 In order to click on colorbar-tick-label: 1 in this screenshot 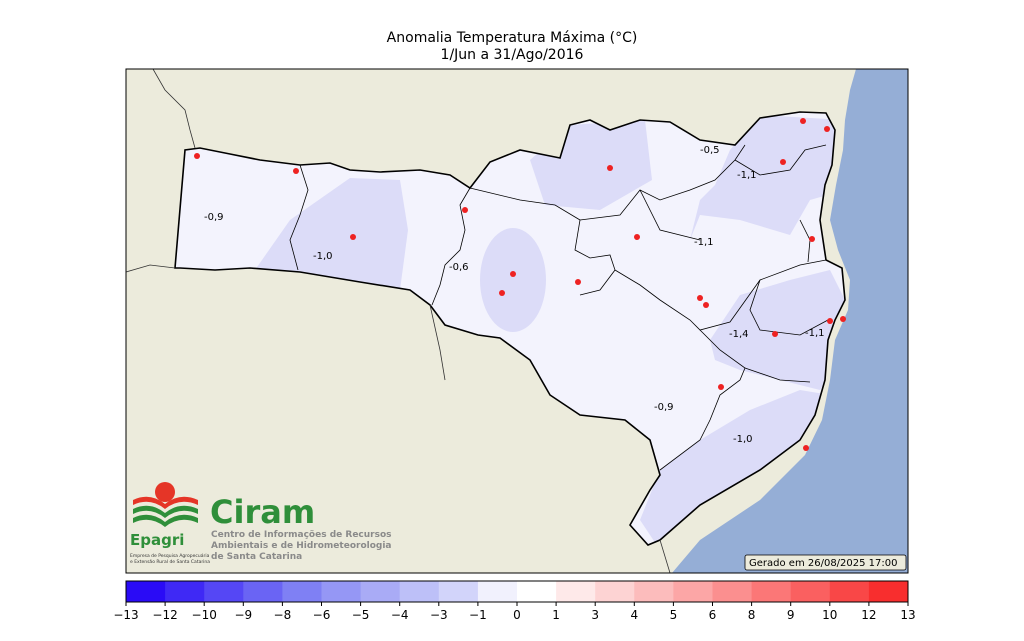, I will do `click(556, 615)`.